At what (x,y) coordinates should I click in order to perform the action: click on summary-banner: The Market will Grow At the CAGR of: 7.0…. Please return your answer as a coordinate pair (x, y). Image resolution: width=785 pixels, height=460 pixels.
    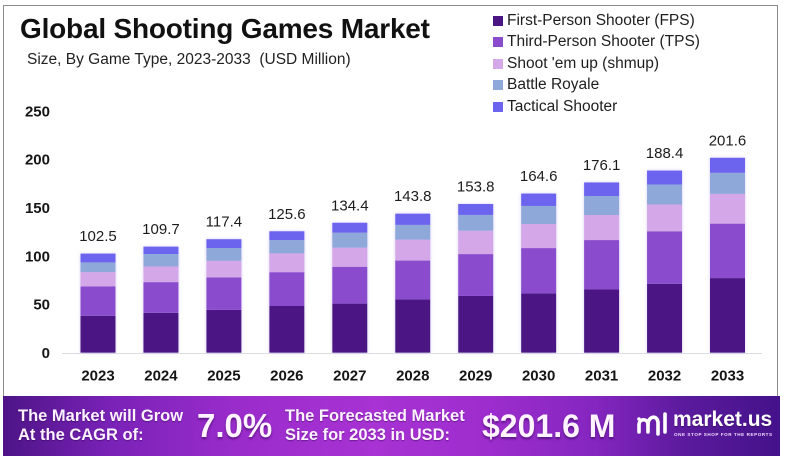
    Looking at the image, I should click on (391, 426).